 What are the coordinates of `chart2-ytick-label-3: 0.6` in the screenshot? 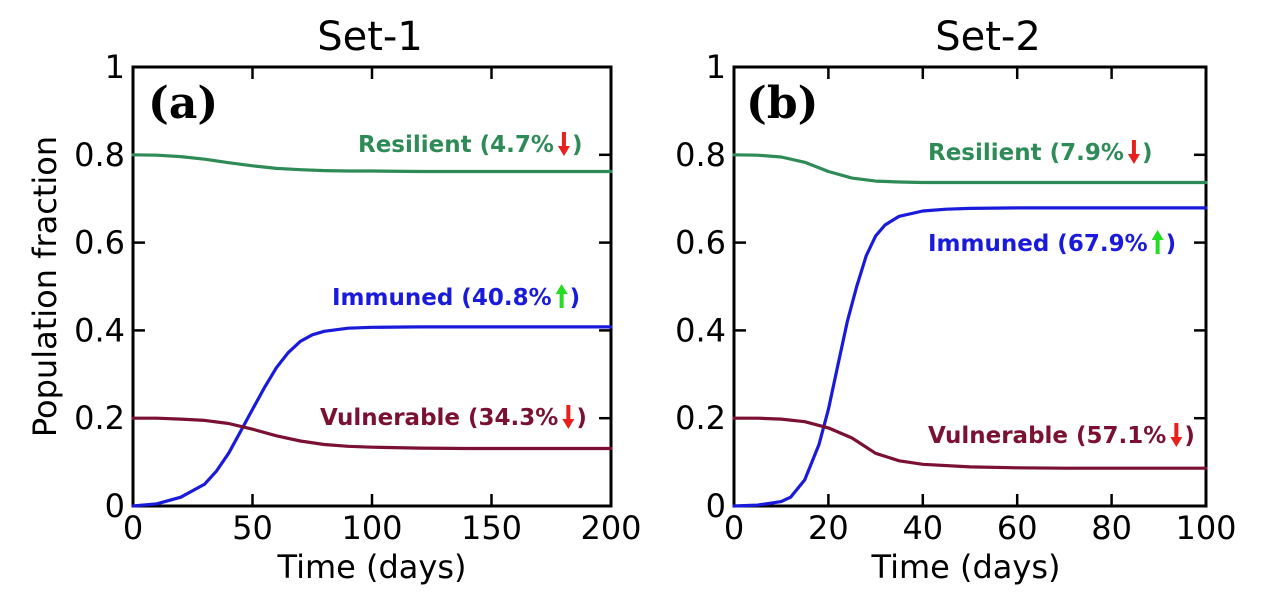 It's located at (700, 243).